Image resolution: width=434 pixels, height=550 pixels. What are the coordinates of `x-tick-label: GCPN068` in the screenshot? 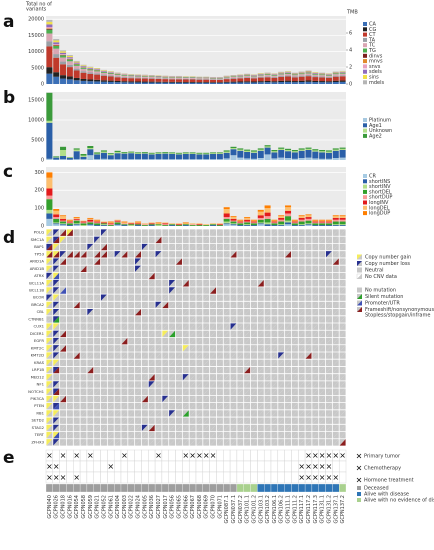 It's located at (200, 507).